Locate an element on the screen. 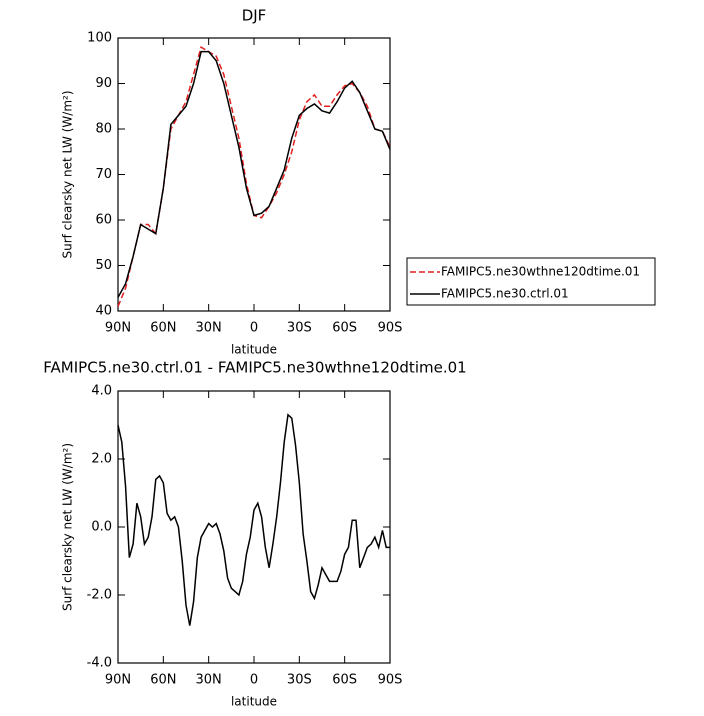  y-tick-label: 4.0 is located at coordinates (101, 391).